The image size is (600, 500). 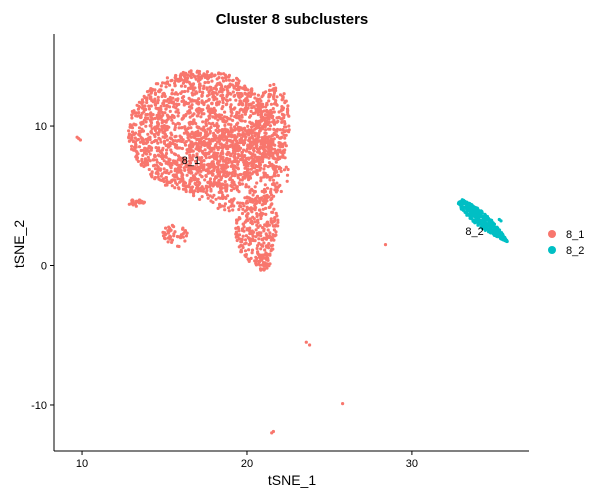 I want to click on cluster-label-8_1: 8_1, so click(x=191, y=161).